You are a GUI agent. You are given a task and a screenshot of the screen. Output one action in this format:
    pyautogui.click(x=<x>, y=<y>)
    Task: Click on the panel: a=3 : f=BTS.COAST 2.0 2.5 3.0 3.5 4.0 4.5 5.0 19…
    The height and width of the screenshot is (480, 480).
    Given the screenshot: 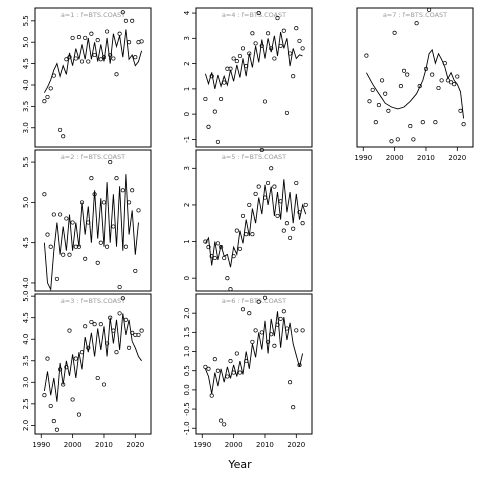 What is the action you would take?
    pyautogui.click(x=87, y=370)
    